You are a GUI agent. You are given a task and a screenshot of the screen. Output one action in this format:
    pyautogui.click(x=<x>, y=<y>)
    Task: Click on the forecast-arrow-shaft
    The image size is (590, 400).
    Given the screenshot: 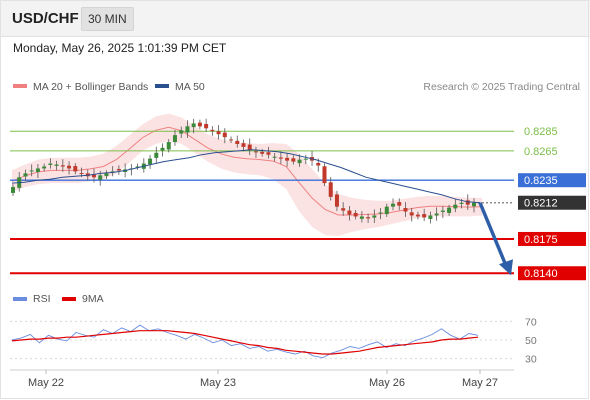 What is the action you would take?
    pyautogui.click(x=492, y=233)
    